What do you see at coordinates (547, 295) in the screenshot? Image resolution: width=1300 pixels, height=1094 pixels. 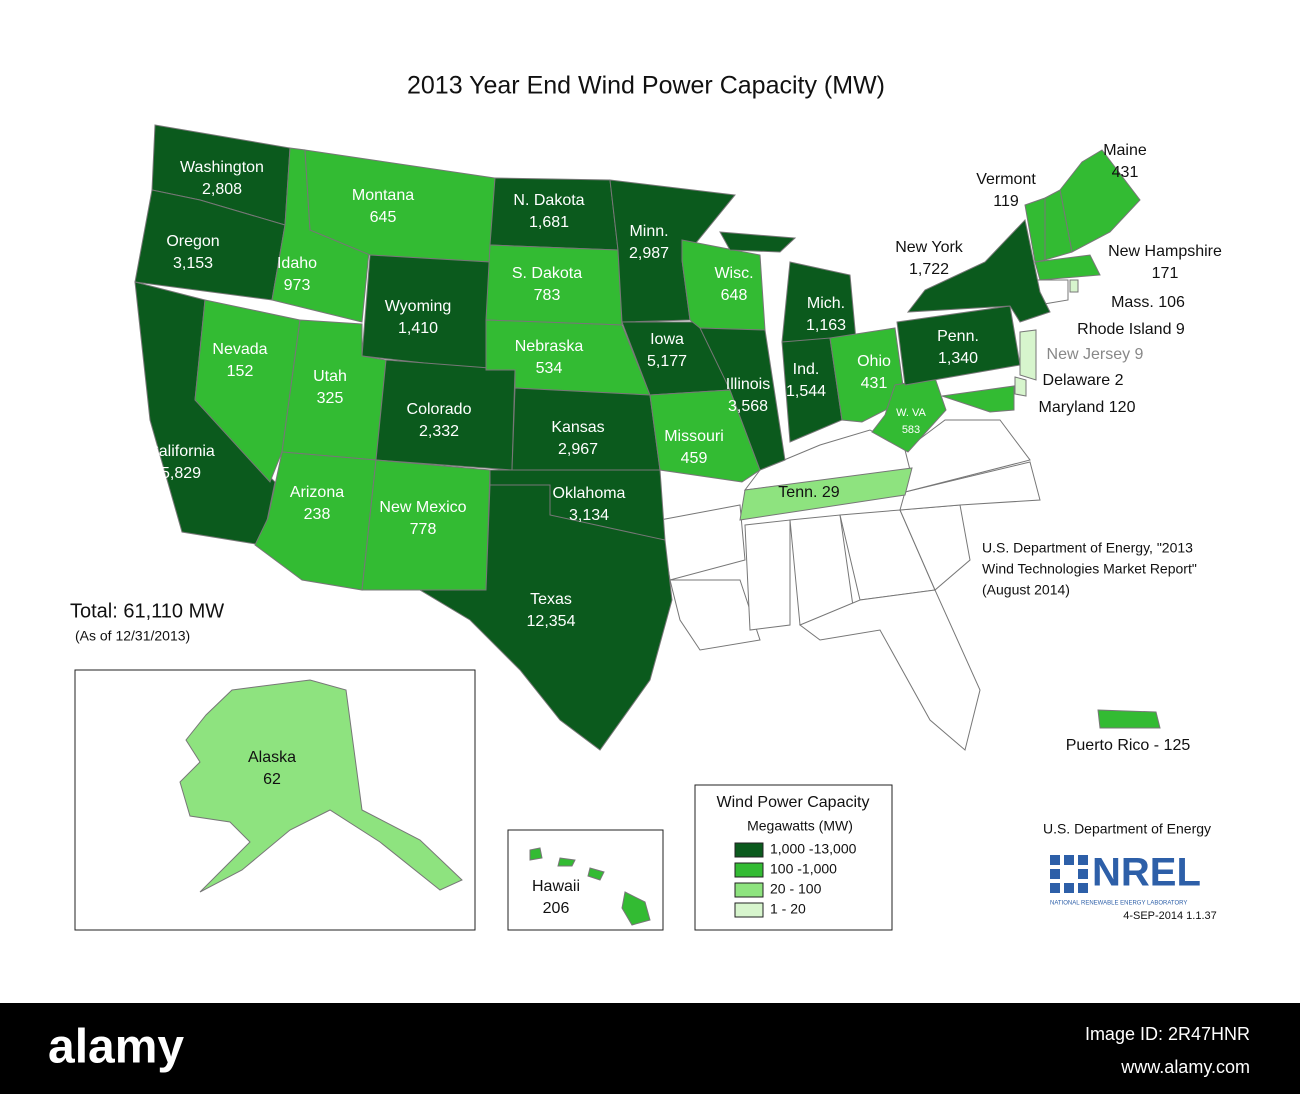 I see `state-value: 783` at bounding box center [547, 295].